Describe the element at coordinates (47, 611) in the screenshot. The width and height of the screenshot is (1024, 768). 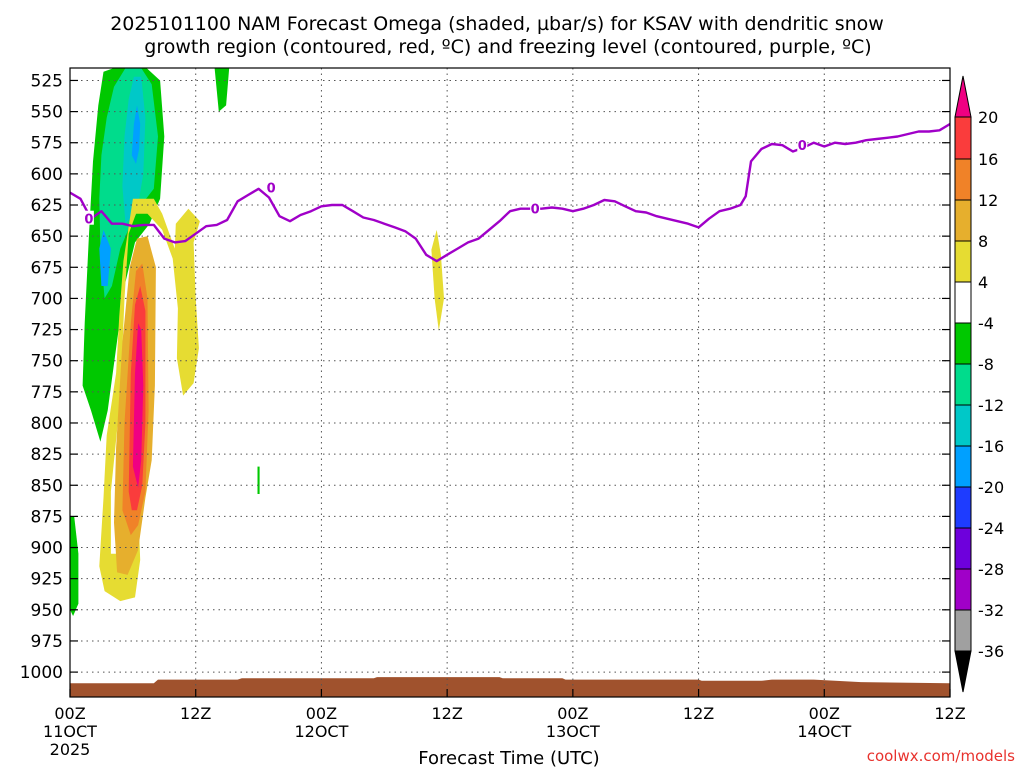
I see `y-tick-label: 950` at that location.